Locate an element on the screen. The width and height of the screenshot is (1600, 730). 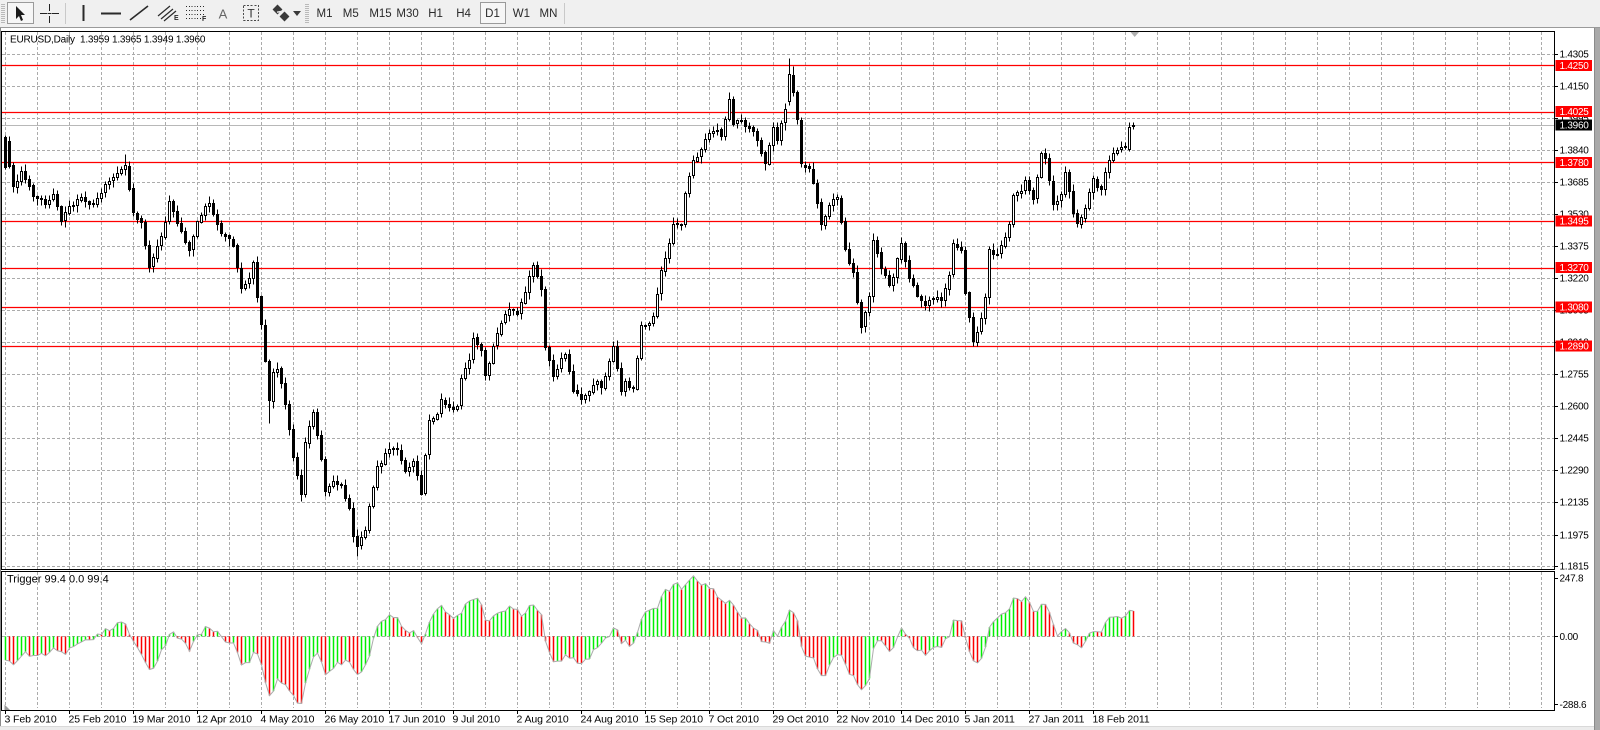
svg-text: 1.3270 is located at coordinates (1575, 268).